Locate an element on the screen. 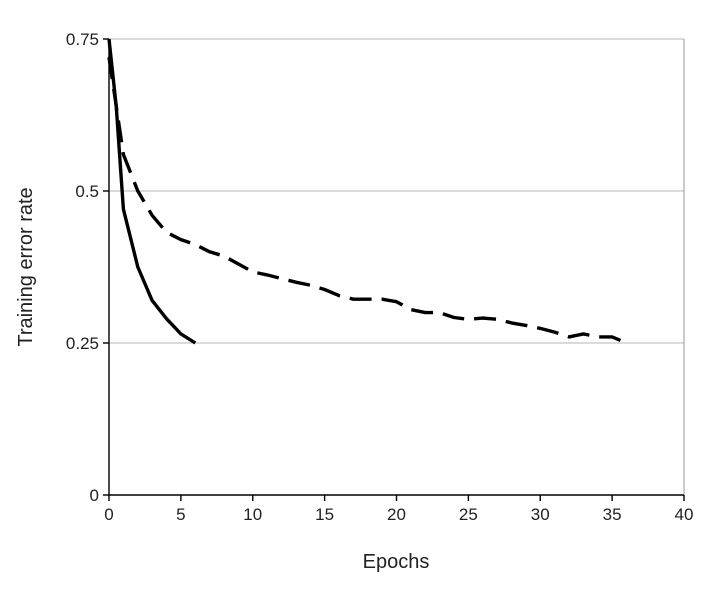  y-axis-title: Training error rate is located at coordinates (26, 266).